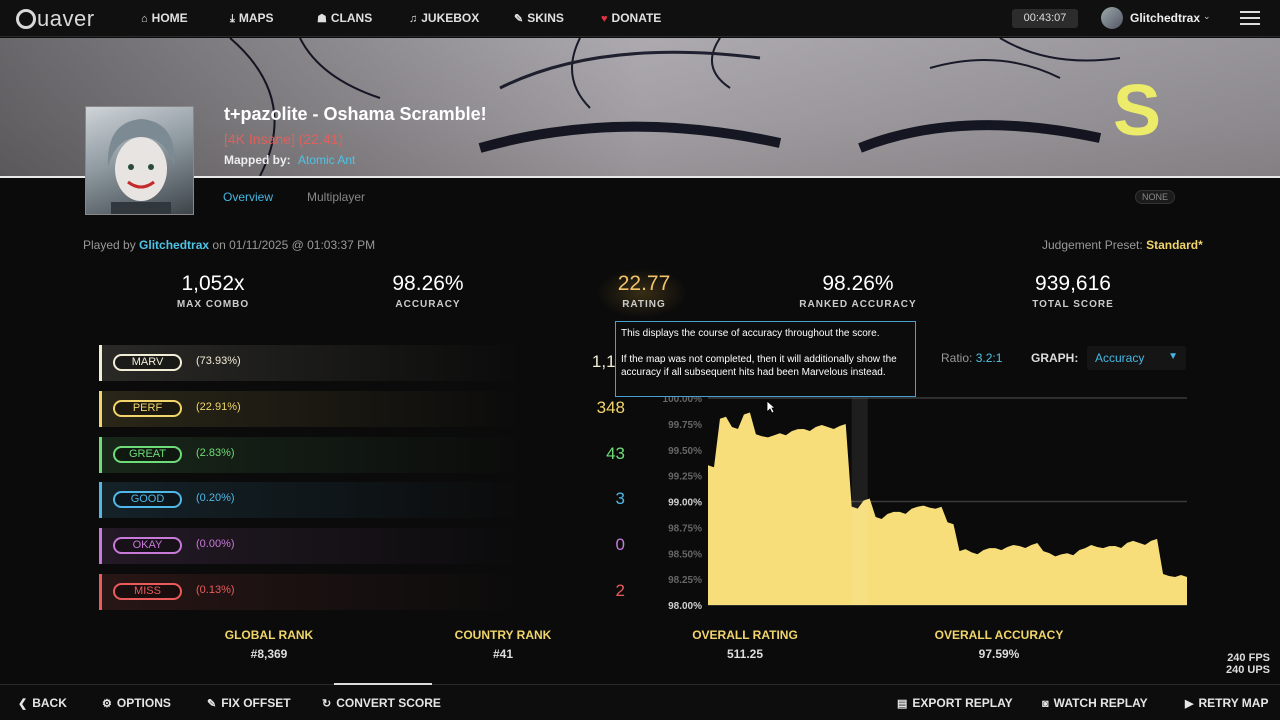 The width and height of the screenshot is (1280, 720). Describe the element at coordinates (685, 451) in the screenshot. I see `y-tick-label: 99.50%` at that location.